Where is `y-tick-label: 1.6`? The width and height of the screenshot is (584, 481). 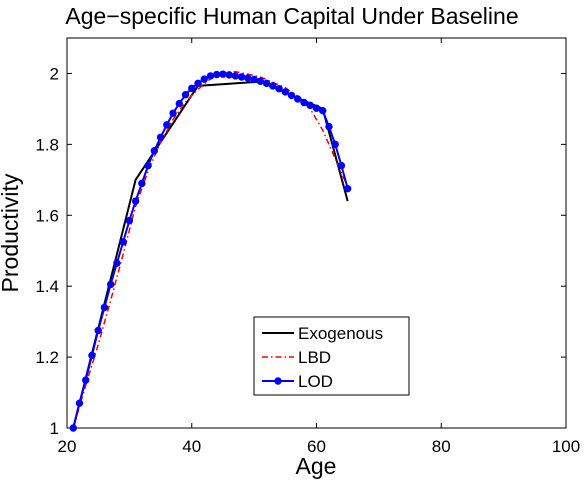
y-tick-label: 1.6 is located at coordinates (47, 215).